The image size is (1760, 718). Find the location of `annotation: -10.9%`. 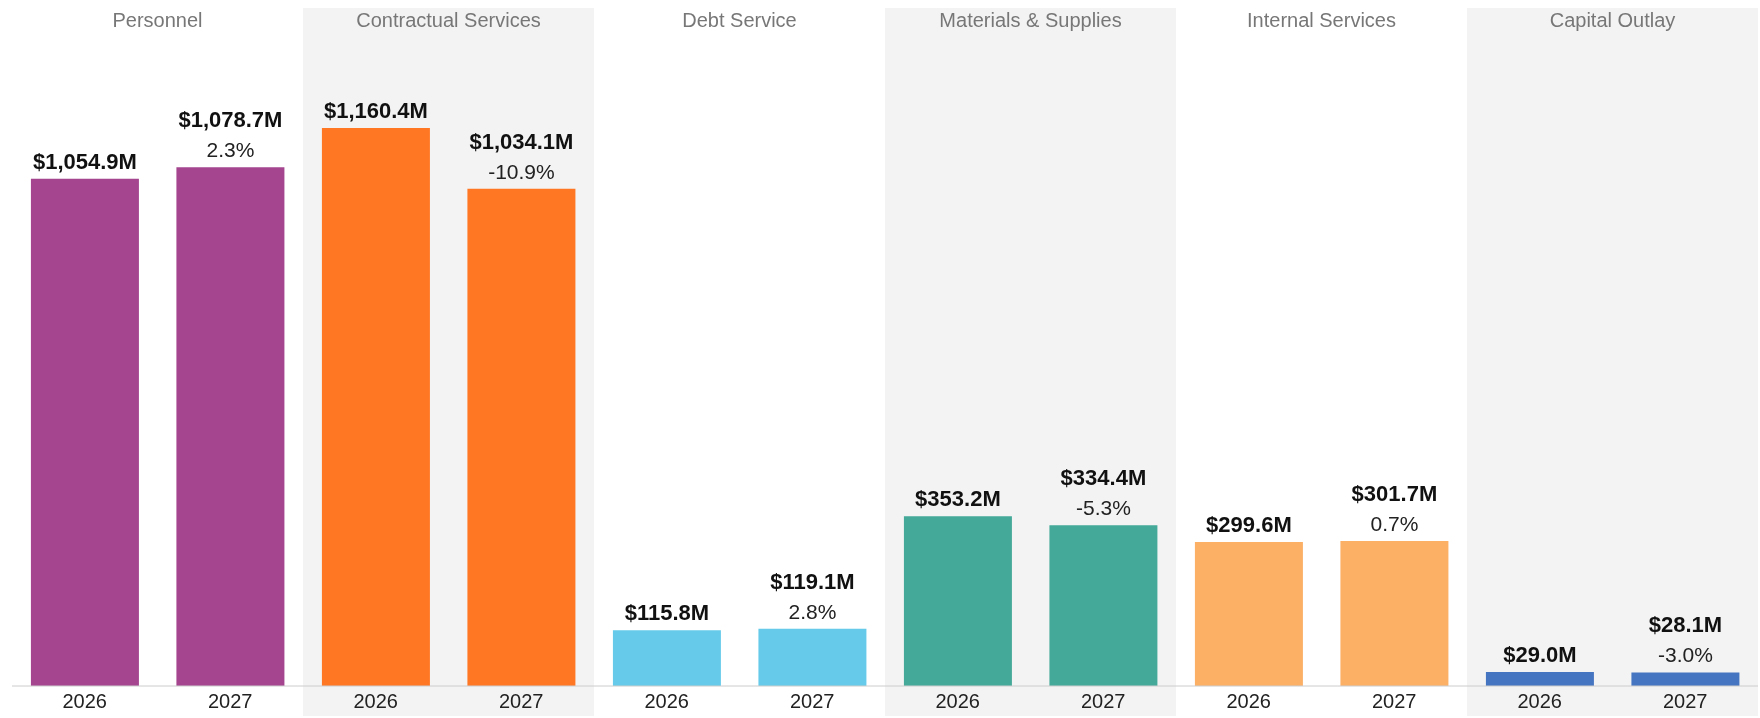

annotation: -10.9% is located at coordinates (521, 171).